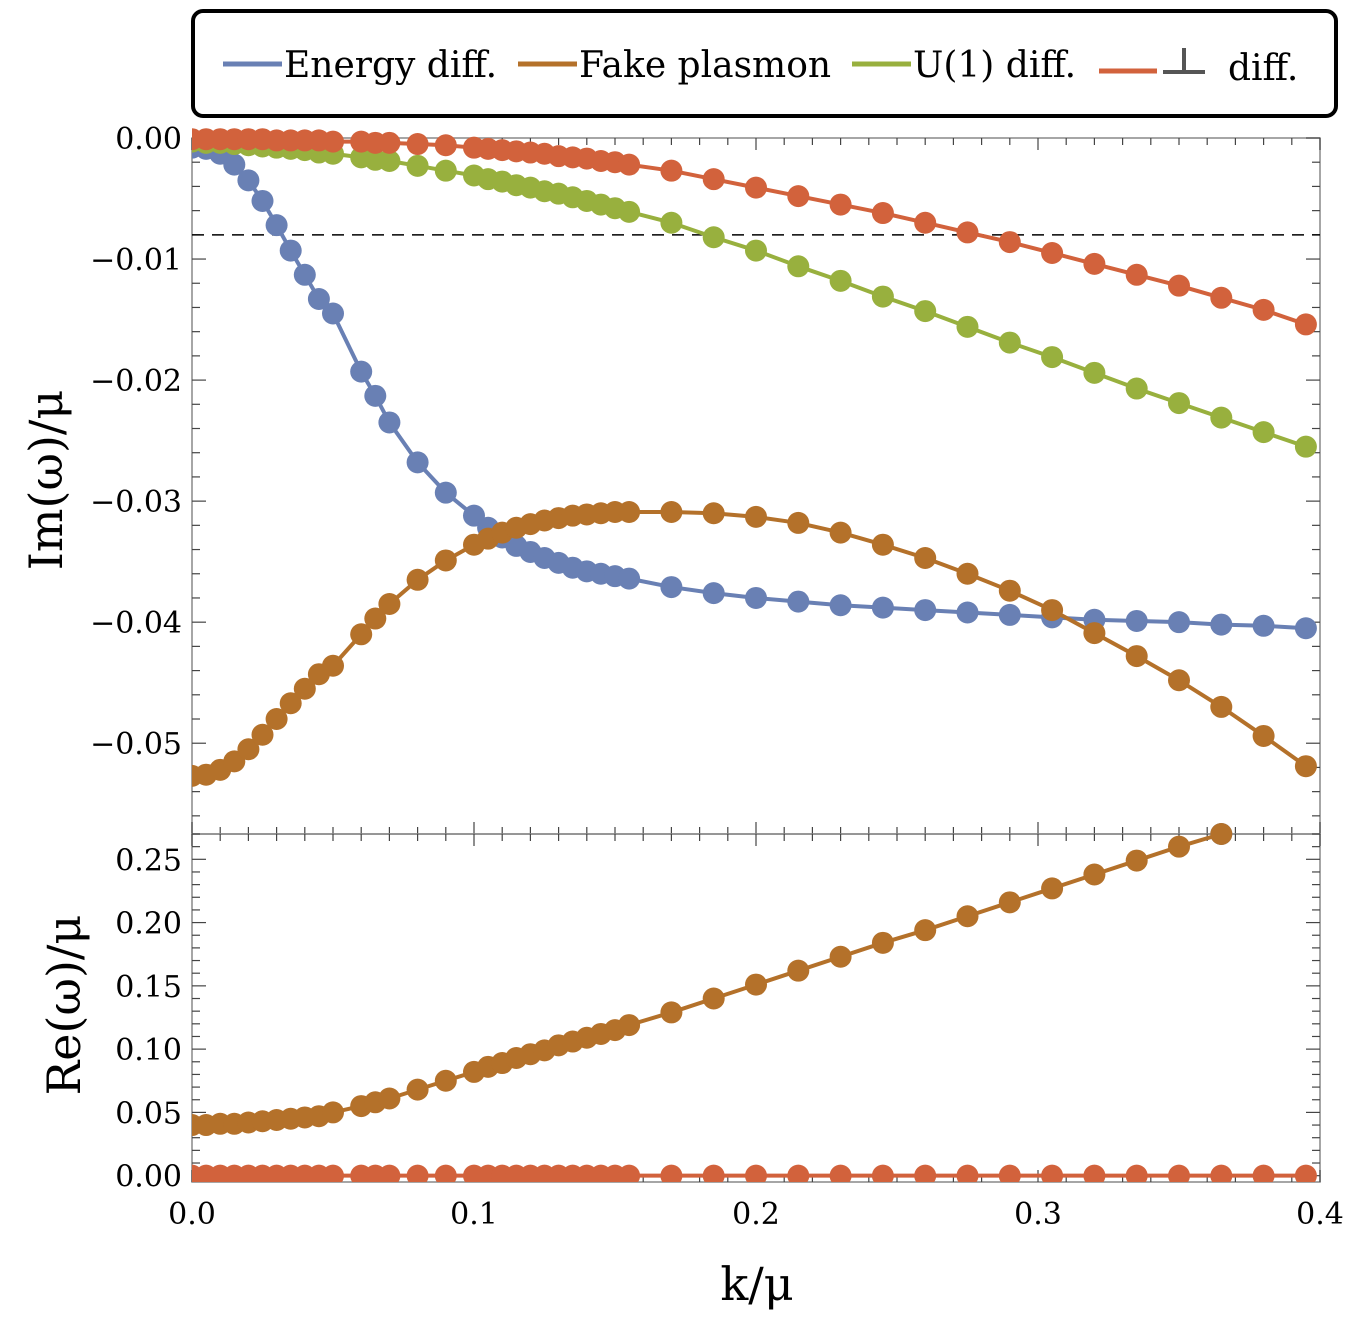 This screenshot has height=1318, width=1346. I want to click on y-tick-label: −0.03, so click(136, 502).